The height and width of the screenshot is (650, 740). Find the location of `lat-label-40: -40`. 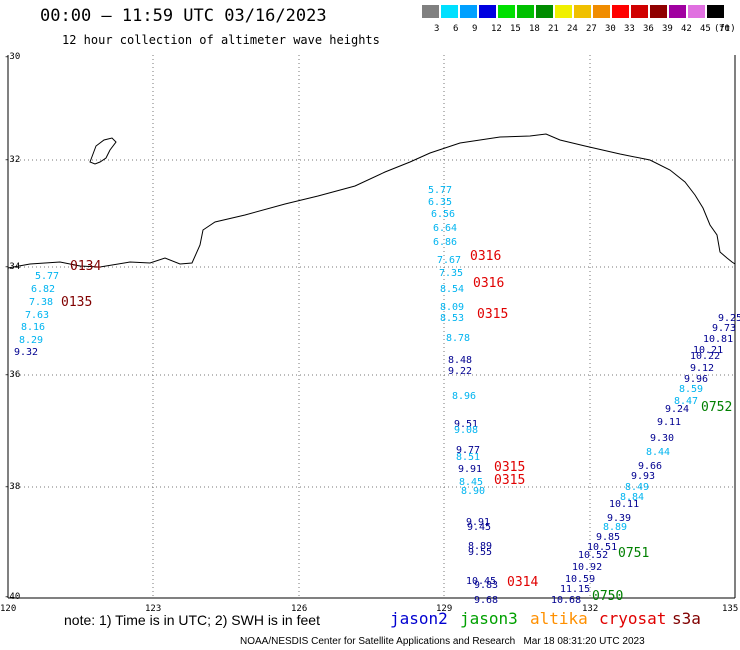

lat-label-40: -40 is located at coordinates (12, 597).